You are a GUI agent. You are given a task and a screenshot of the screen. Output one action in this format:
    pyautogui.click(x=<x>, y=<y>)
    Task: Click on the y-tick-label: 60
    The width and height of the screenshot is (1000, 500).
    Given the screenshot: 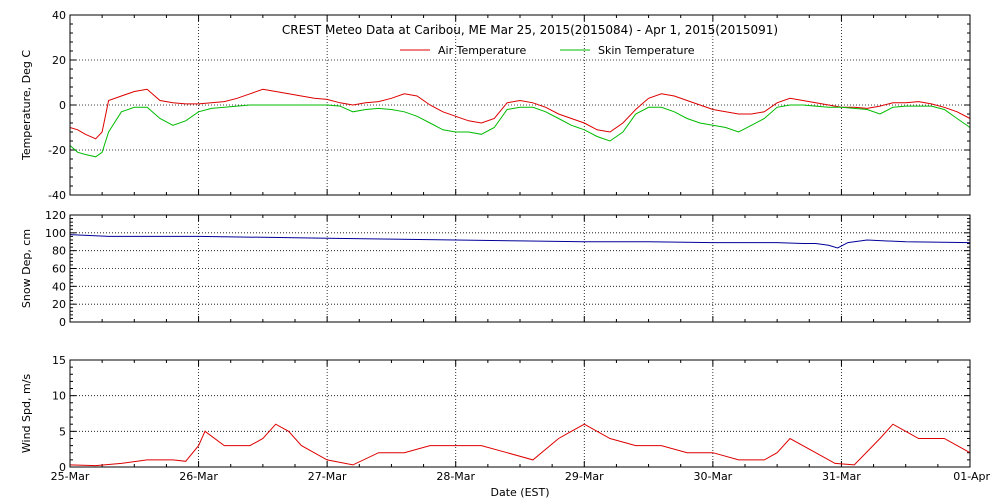 What is the action you would take?
    pyautogui.click(x=59, y=269)
    